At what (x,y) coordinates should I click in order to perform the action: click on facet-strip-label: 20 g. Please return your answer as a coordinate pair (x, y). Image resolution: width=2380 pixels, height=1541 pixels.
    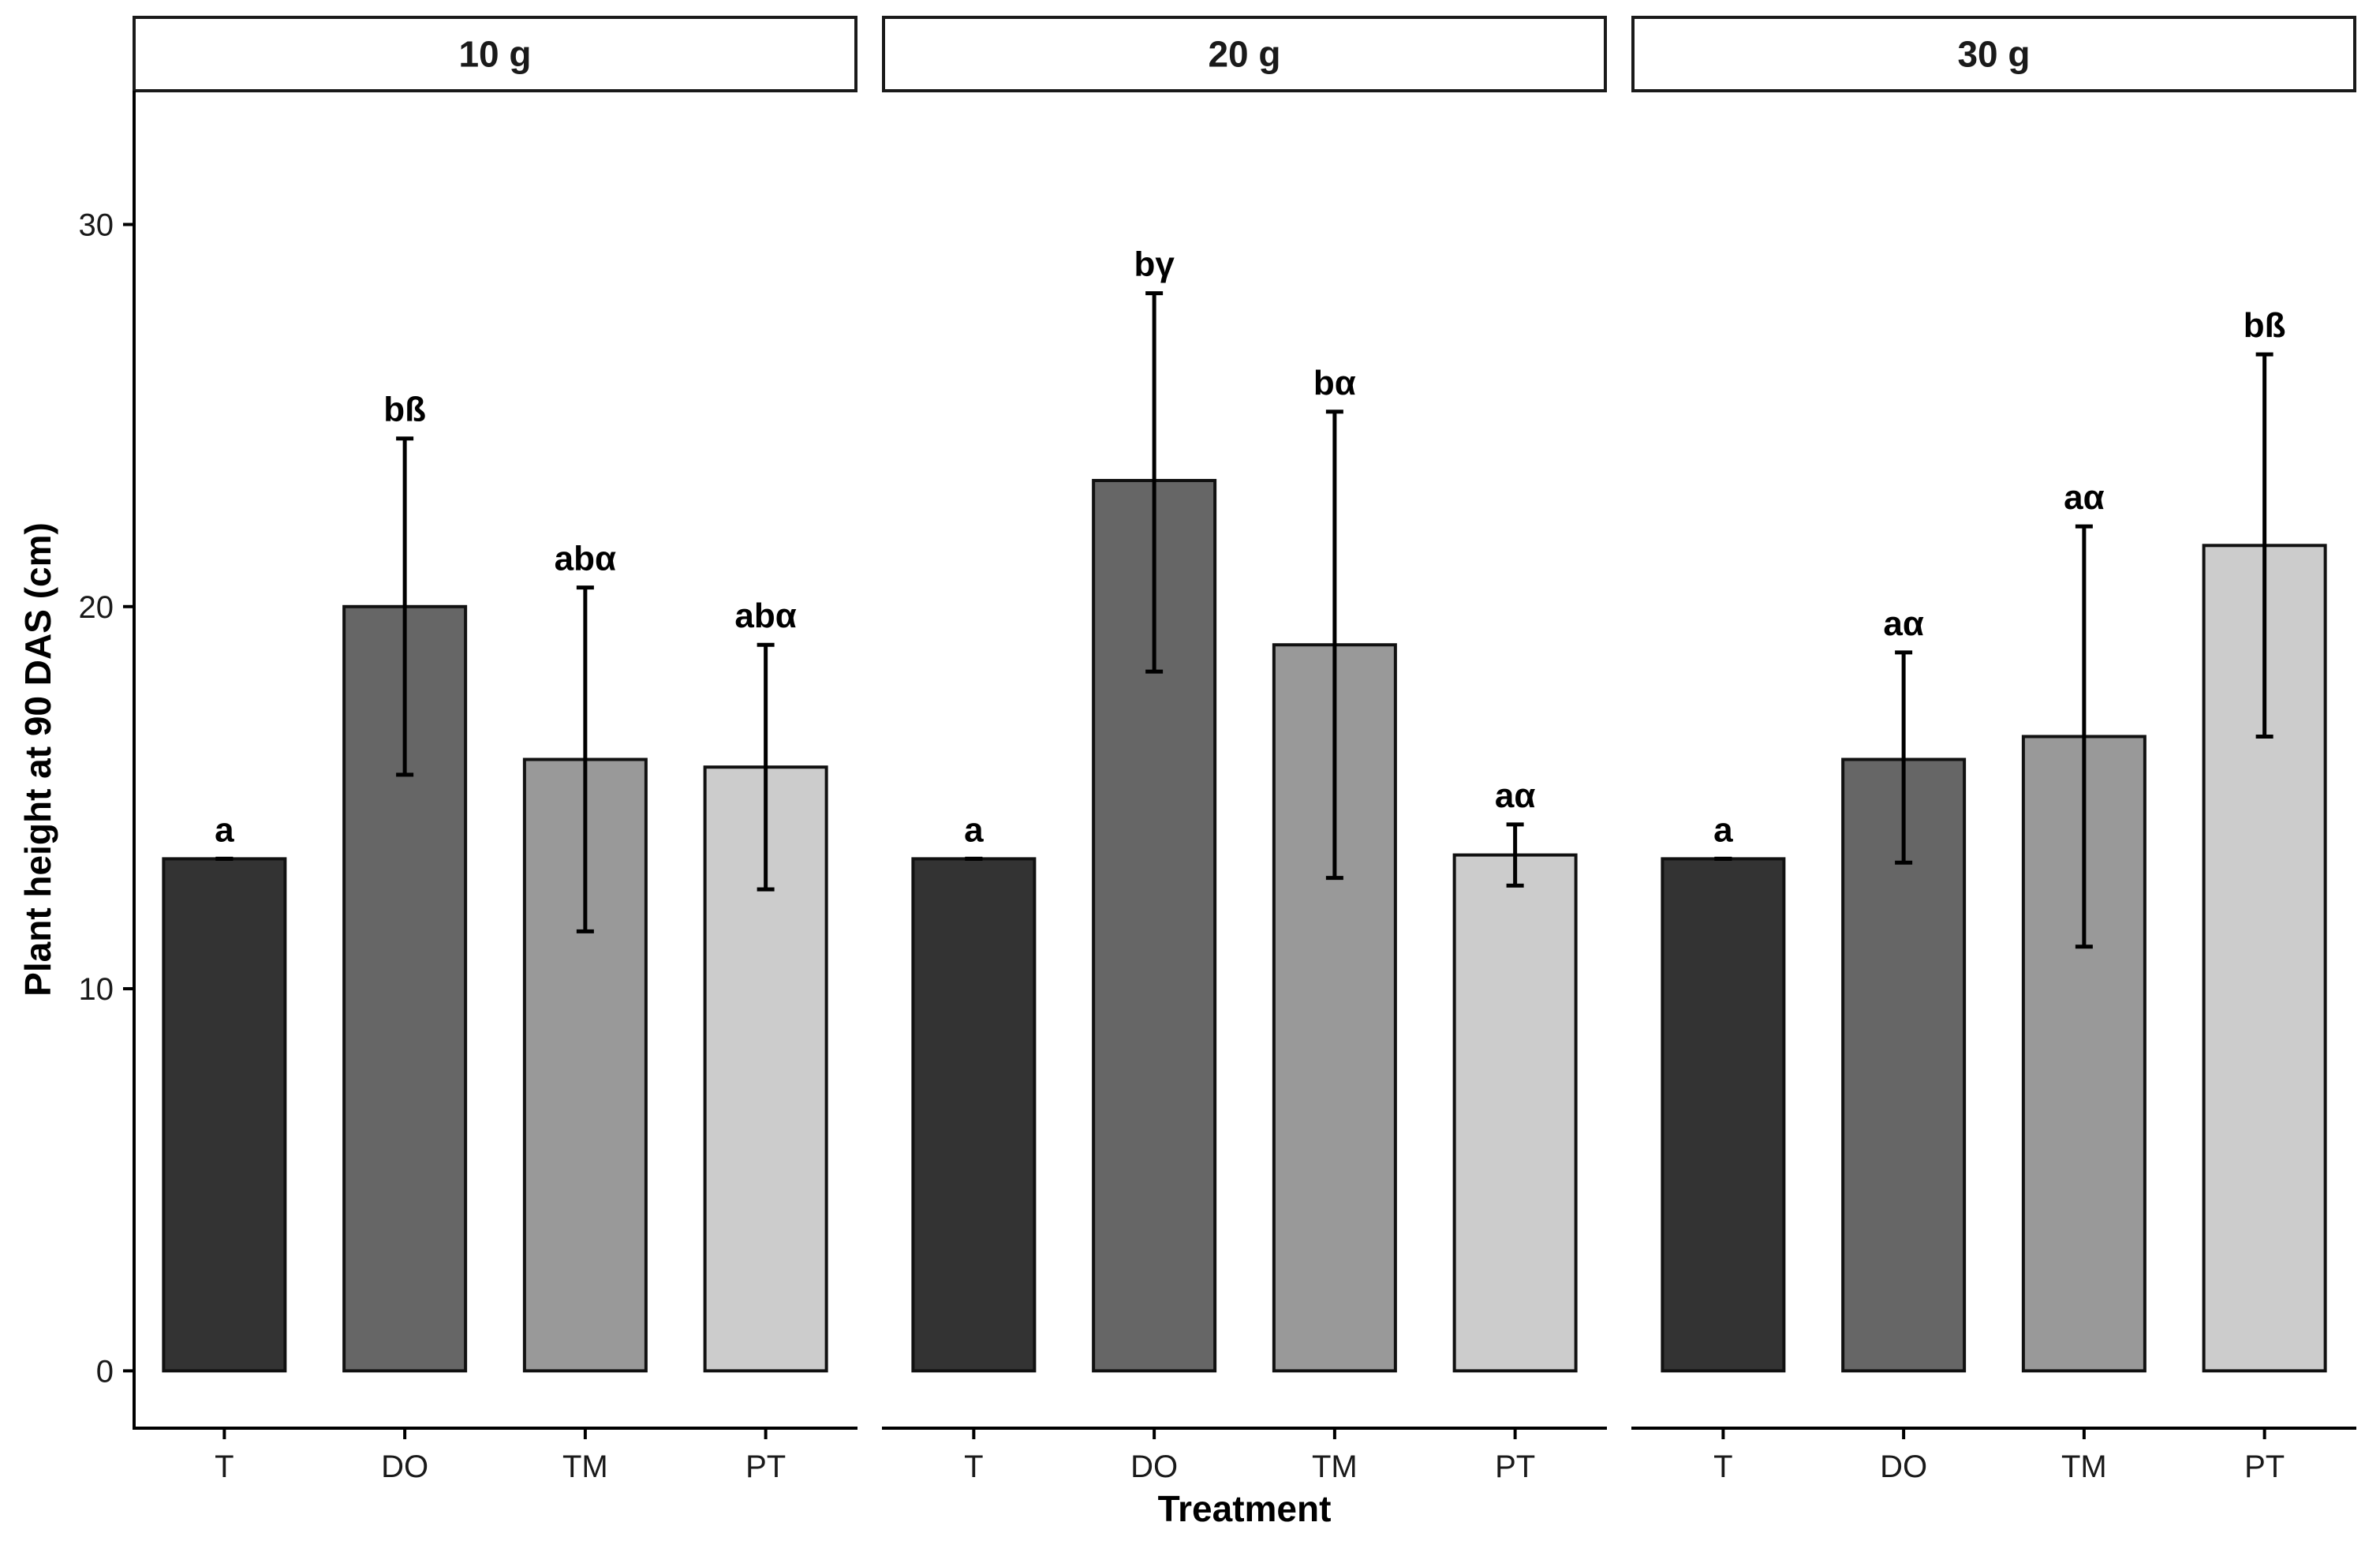
    Looking at the image, I should click on (1244, 54).